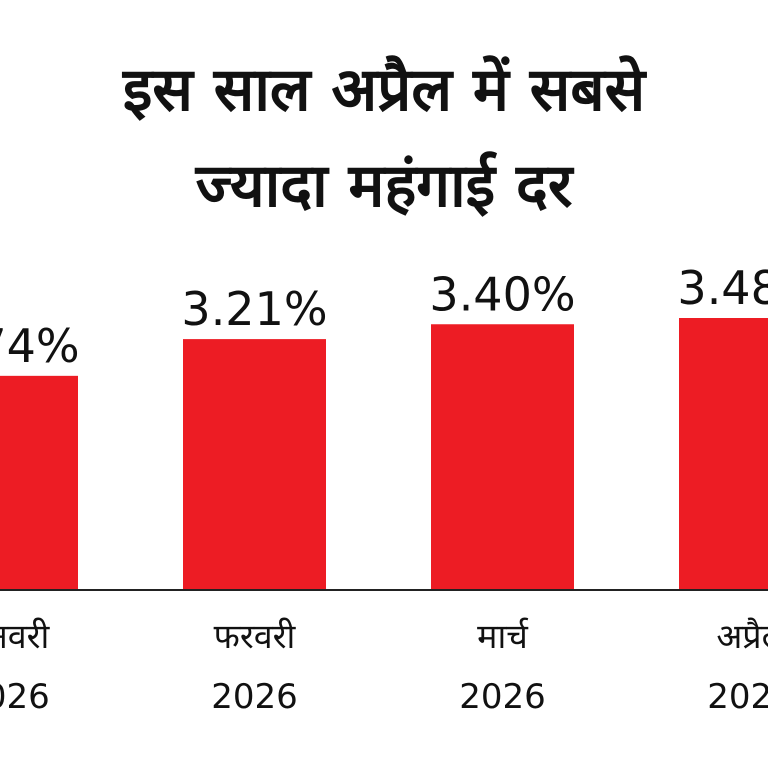 Image resolution: width=768 pixels, height=768 pixels. What do you see at coordinates (40, 346) in the screenshot?
I see `value-label-1: 2.74%` at bounding box center [40, 346].